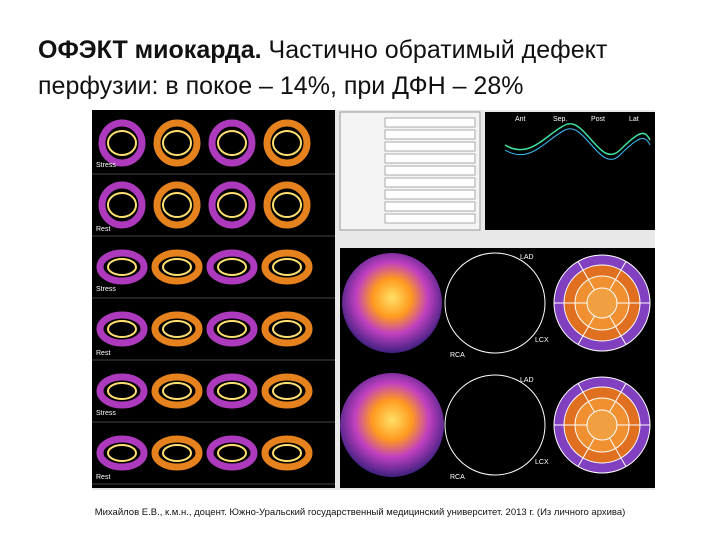  I want to click on axis-label: Post, so click(598, 119).